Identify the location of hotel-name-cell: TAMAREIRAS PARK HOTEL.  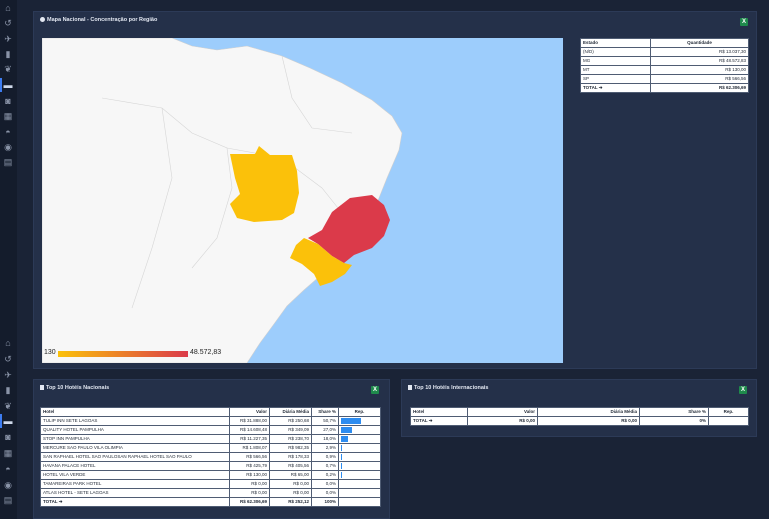
(135, 484).